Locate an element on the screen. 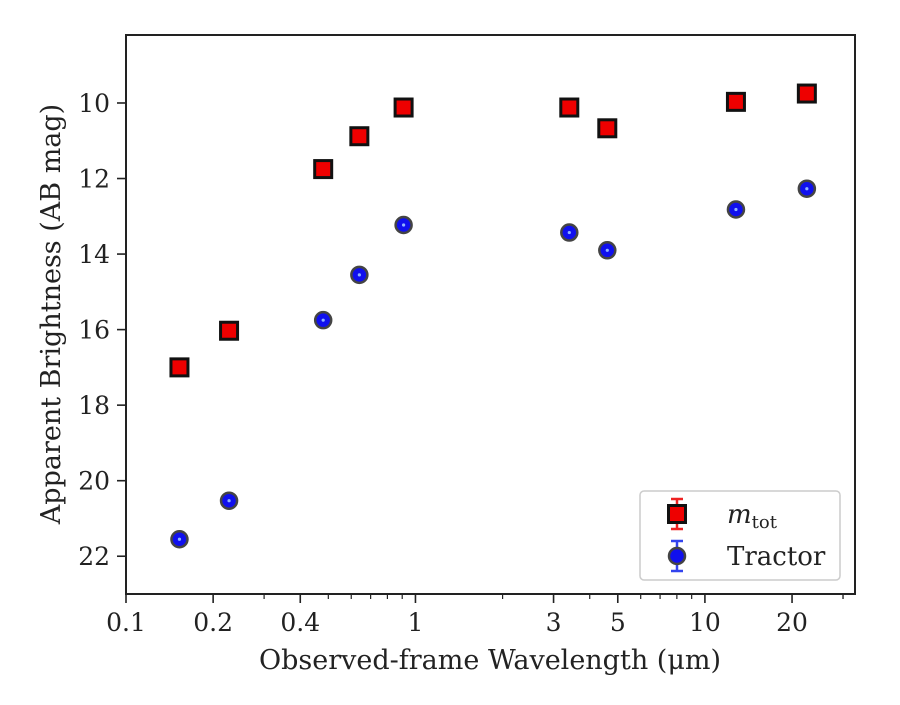 This screenshot has height=705, width=900. x-tick-label: 10 is located at coordinates (705, 622).